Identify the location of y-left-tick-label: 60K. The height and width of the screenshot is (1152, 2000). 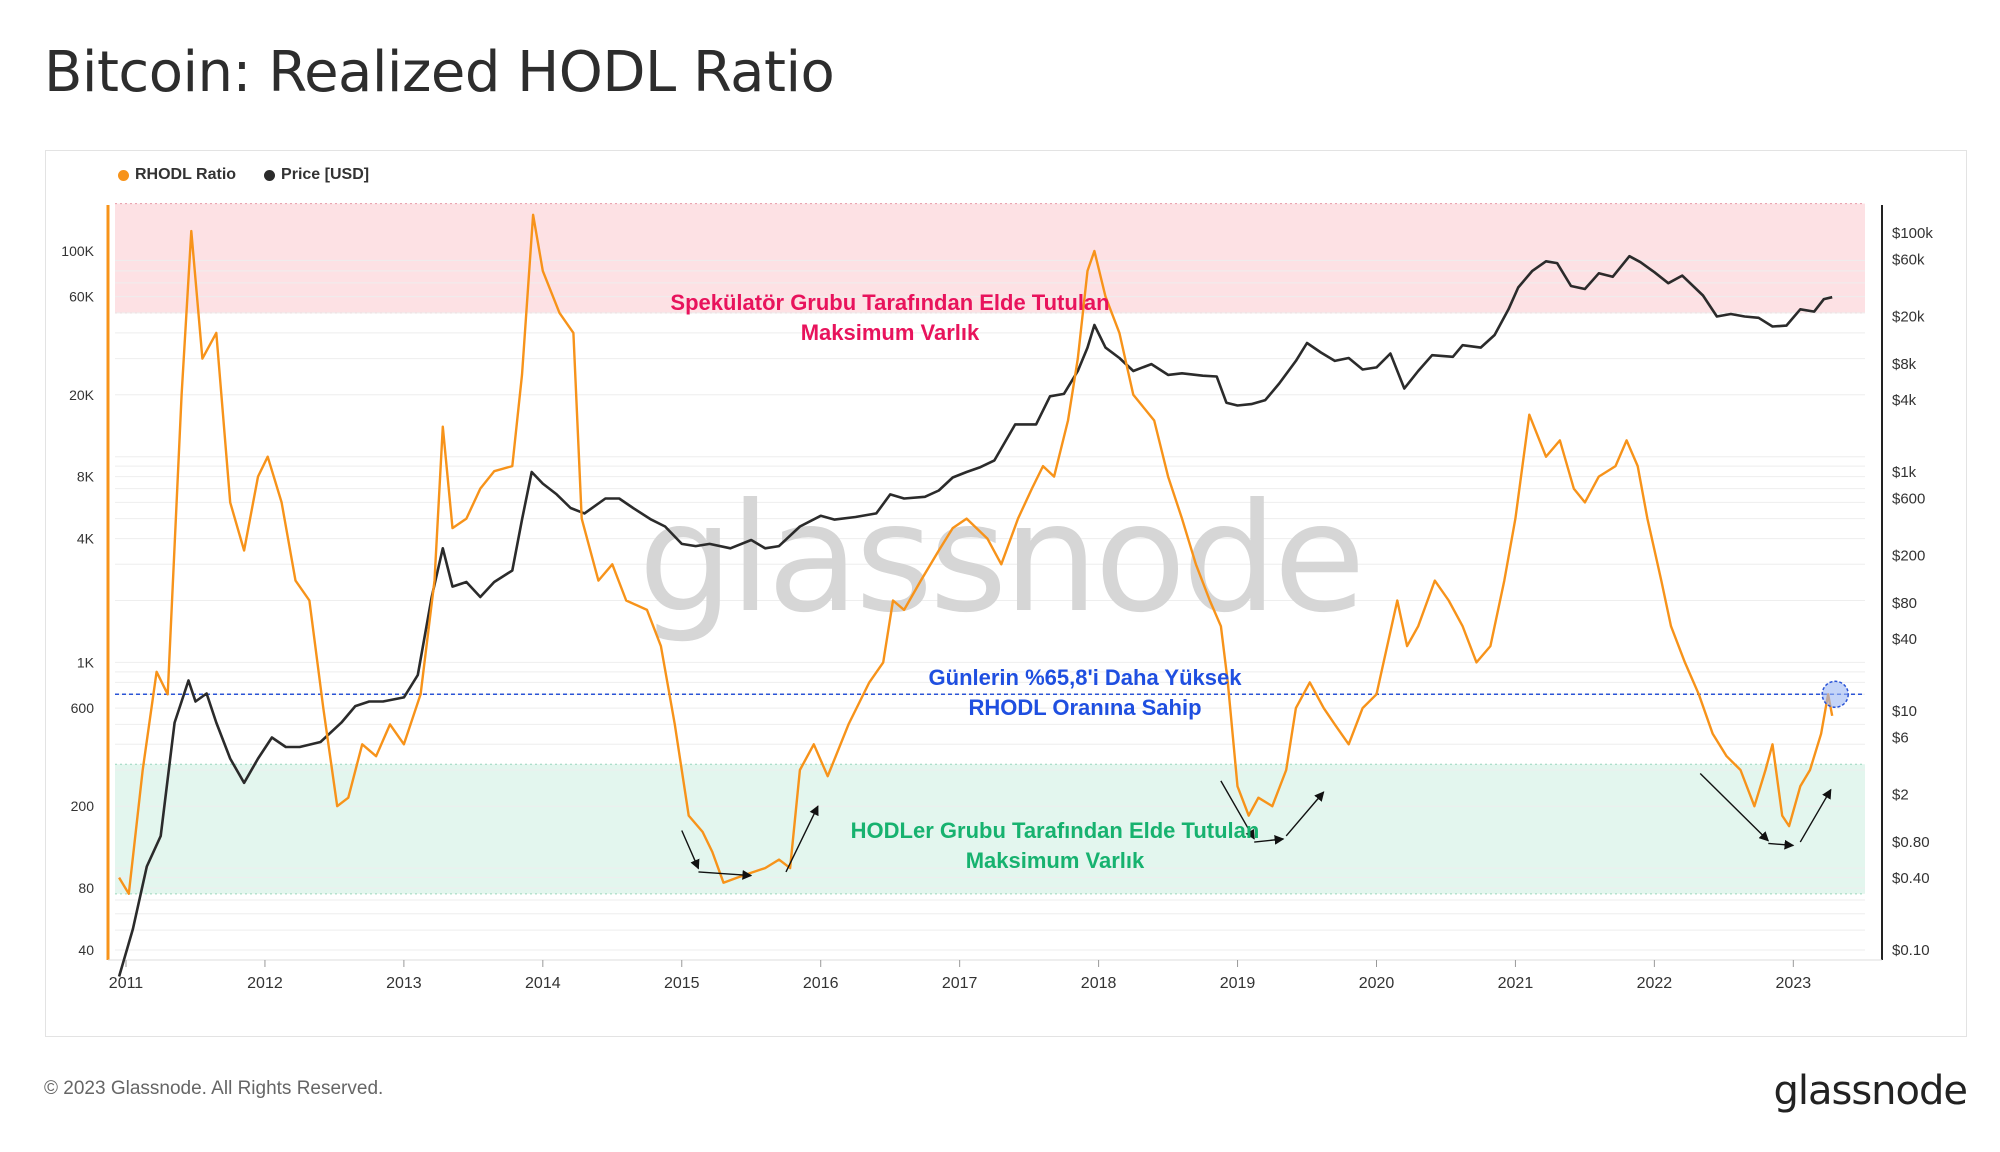
(82, 297).